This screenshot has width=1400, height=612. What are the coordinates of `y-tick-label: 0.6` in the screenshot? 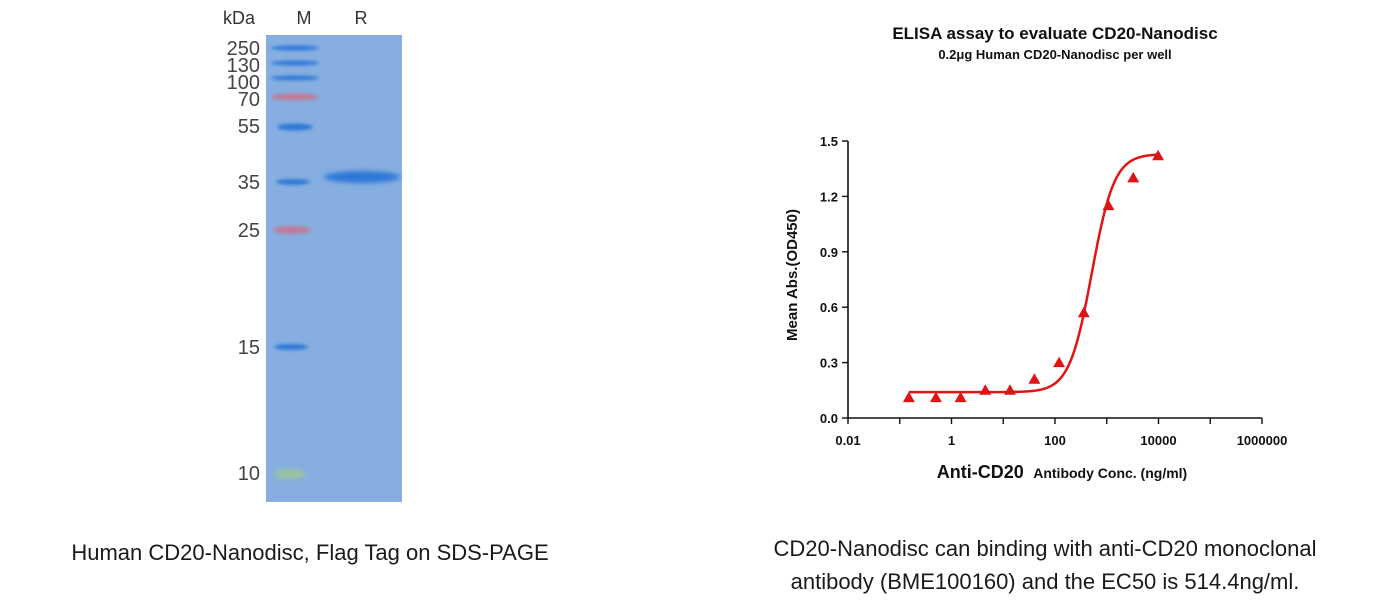 It's located at (829, 307).